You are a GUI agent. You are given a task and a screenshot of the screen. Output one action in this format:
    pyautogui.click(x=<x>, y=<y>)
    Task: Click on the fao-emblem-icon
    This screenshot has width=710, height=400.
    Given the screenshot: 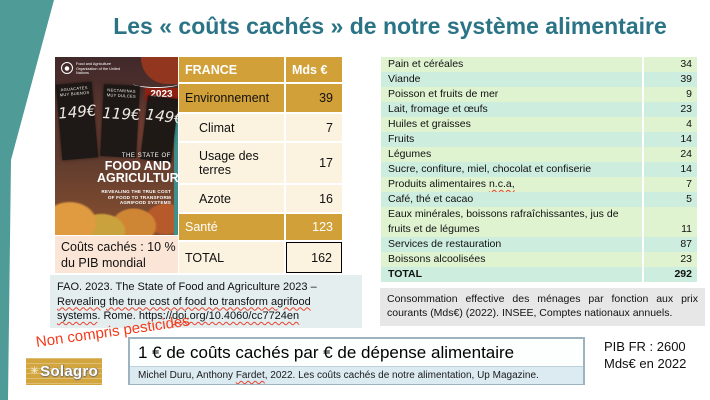 What is the action you would take?
    pyautogui.click(x=67, y=68)
    